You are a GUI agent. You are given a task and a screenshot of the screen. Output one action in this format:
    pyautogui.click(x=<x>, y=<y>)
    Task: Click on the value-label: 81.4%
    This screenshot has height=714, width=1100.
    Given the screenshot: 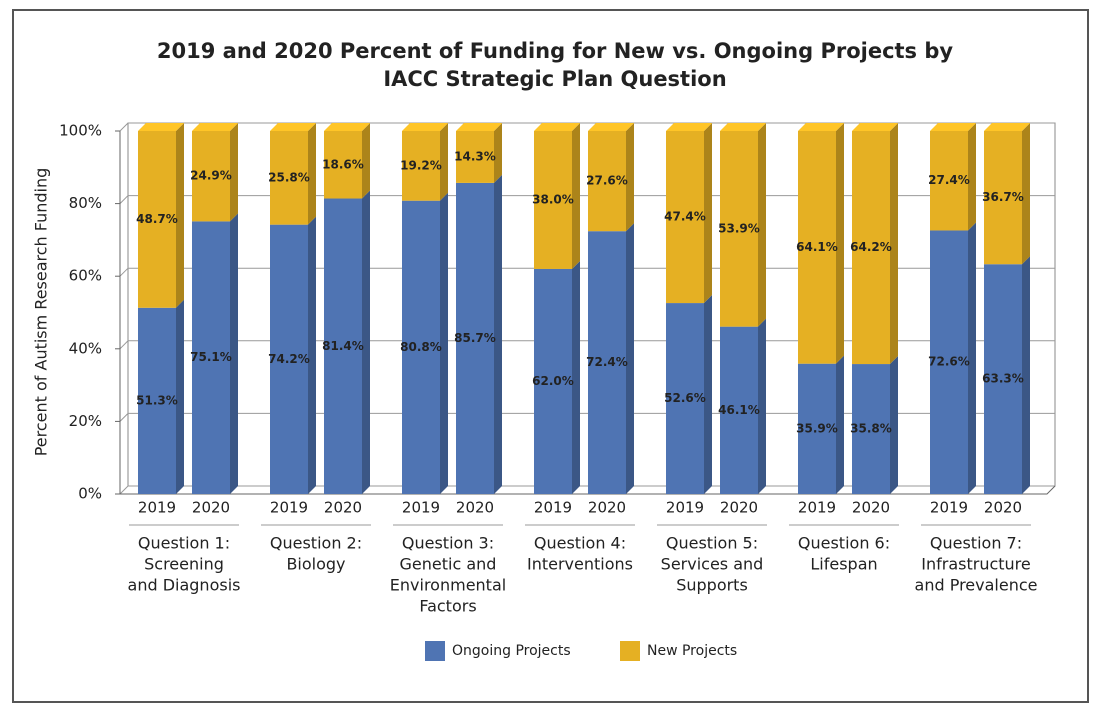 What is the action you would take?
    pyautogui.click(x=343, y=346)
    